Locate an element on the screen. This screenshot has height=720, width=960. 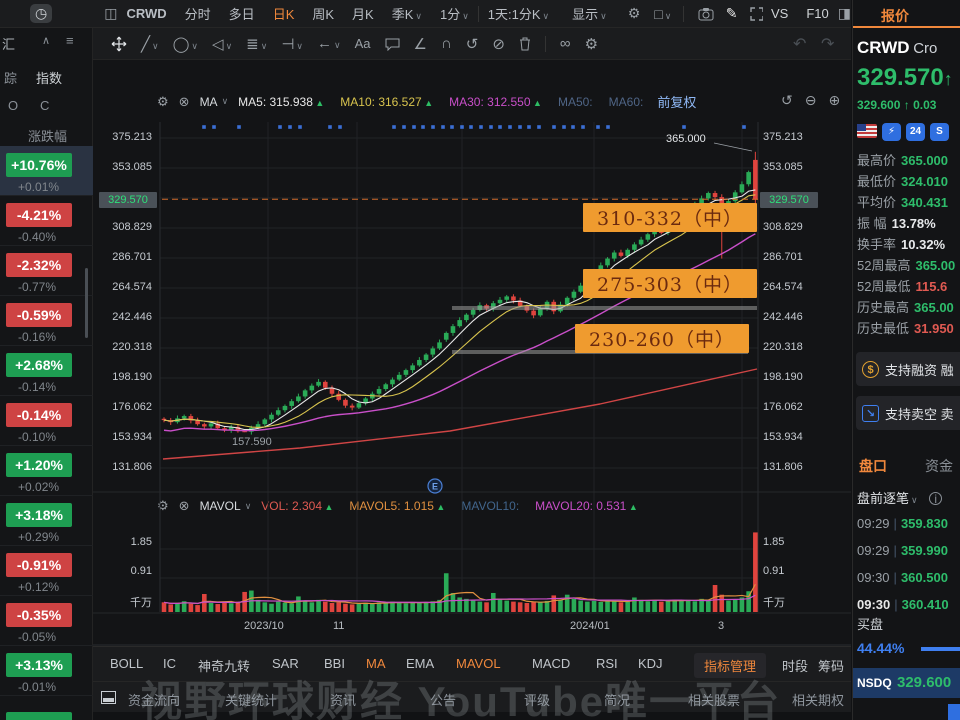
ma-close-icon: ⊗ is located at coordinates (184, 101).